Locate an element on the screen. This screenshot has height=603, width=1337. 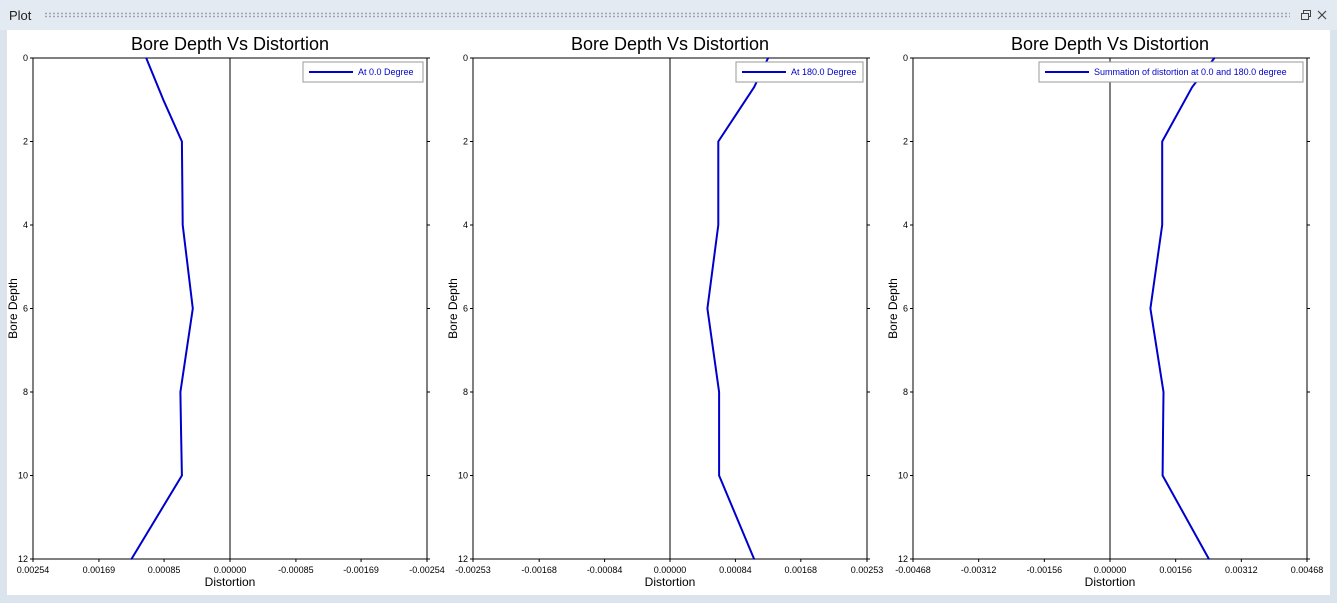
x-tick-label: 0.00169 is located at coordinates (99, 570).